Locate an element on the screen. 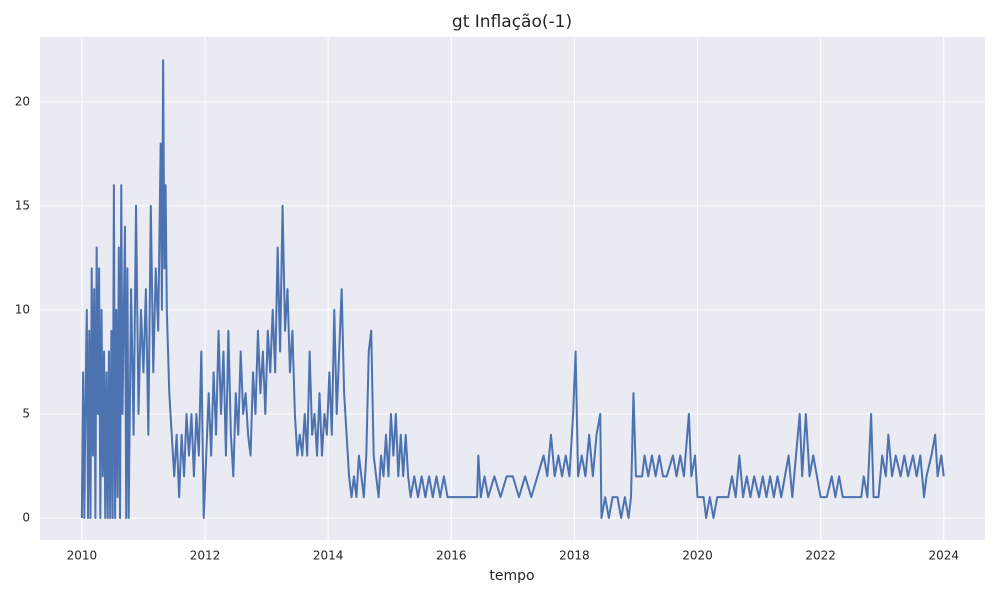 The image size is (1000, 604). y-tick-label: 0 is located at coordinates (26, 517).